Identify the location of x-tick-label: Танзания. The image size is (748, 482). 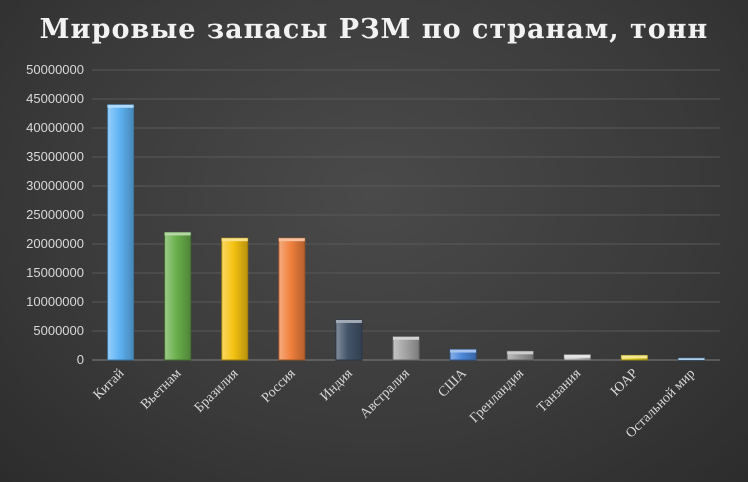
(560, 391).